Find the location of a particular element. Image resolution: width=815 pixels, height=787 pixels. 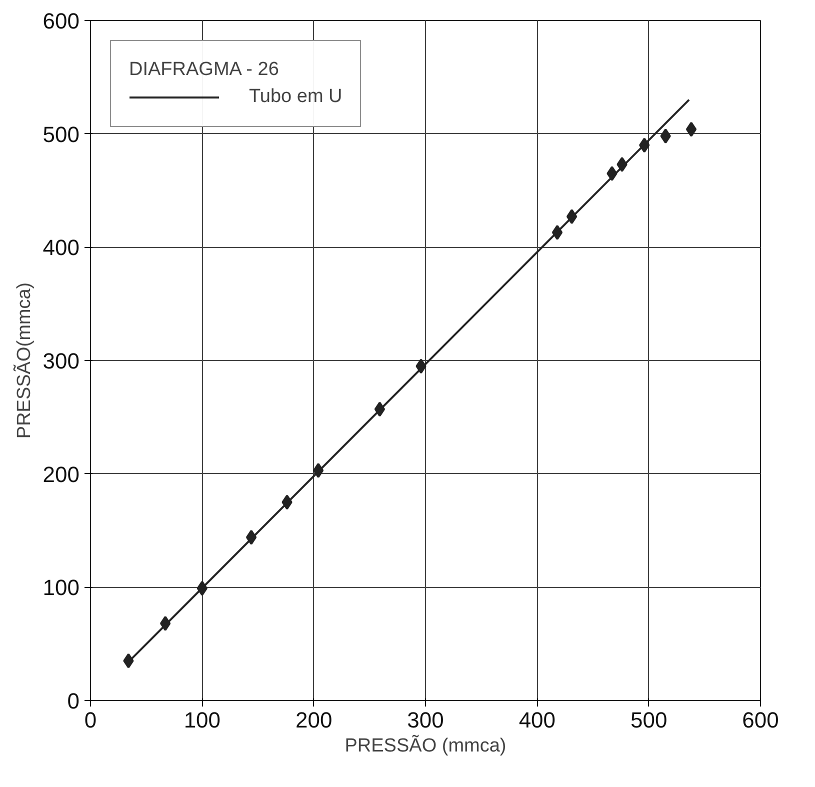

y-tick-label: 500 is located at coordinates (61, 134).